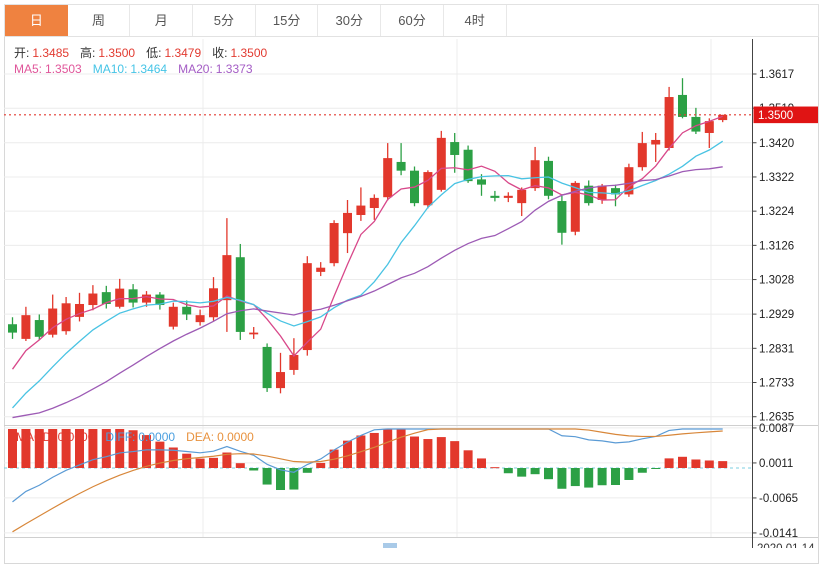 This screenshot has width=823, height=564. What do you see at coordinates (786, 545) in the screenshot?
I see `bottom-date-label-clipped: 2020.01.14` at bounding box center [786, 545].